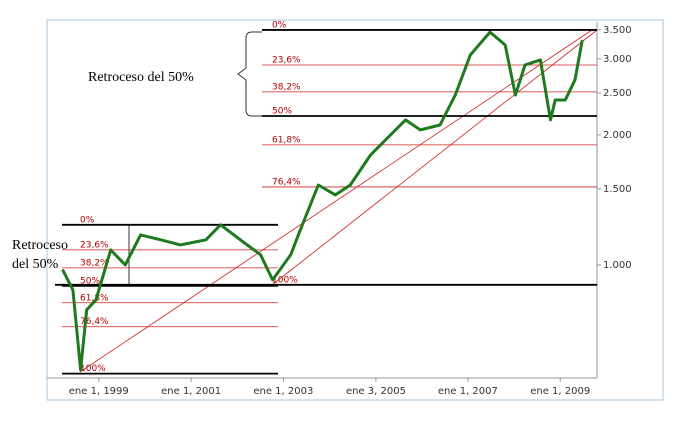 The height and width of the screenshot is (427, 691). What do you see at coordinates (617, 265) in the screenshot?
I see `y-tick-label: 1.000` at bounding box center [617, 265].